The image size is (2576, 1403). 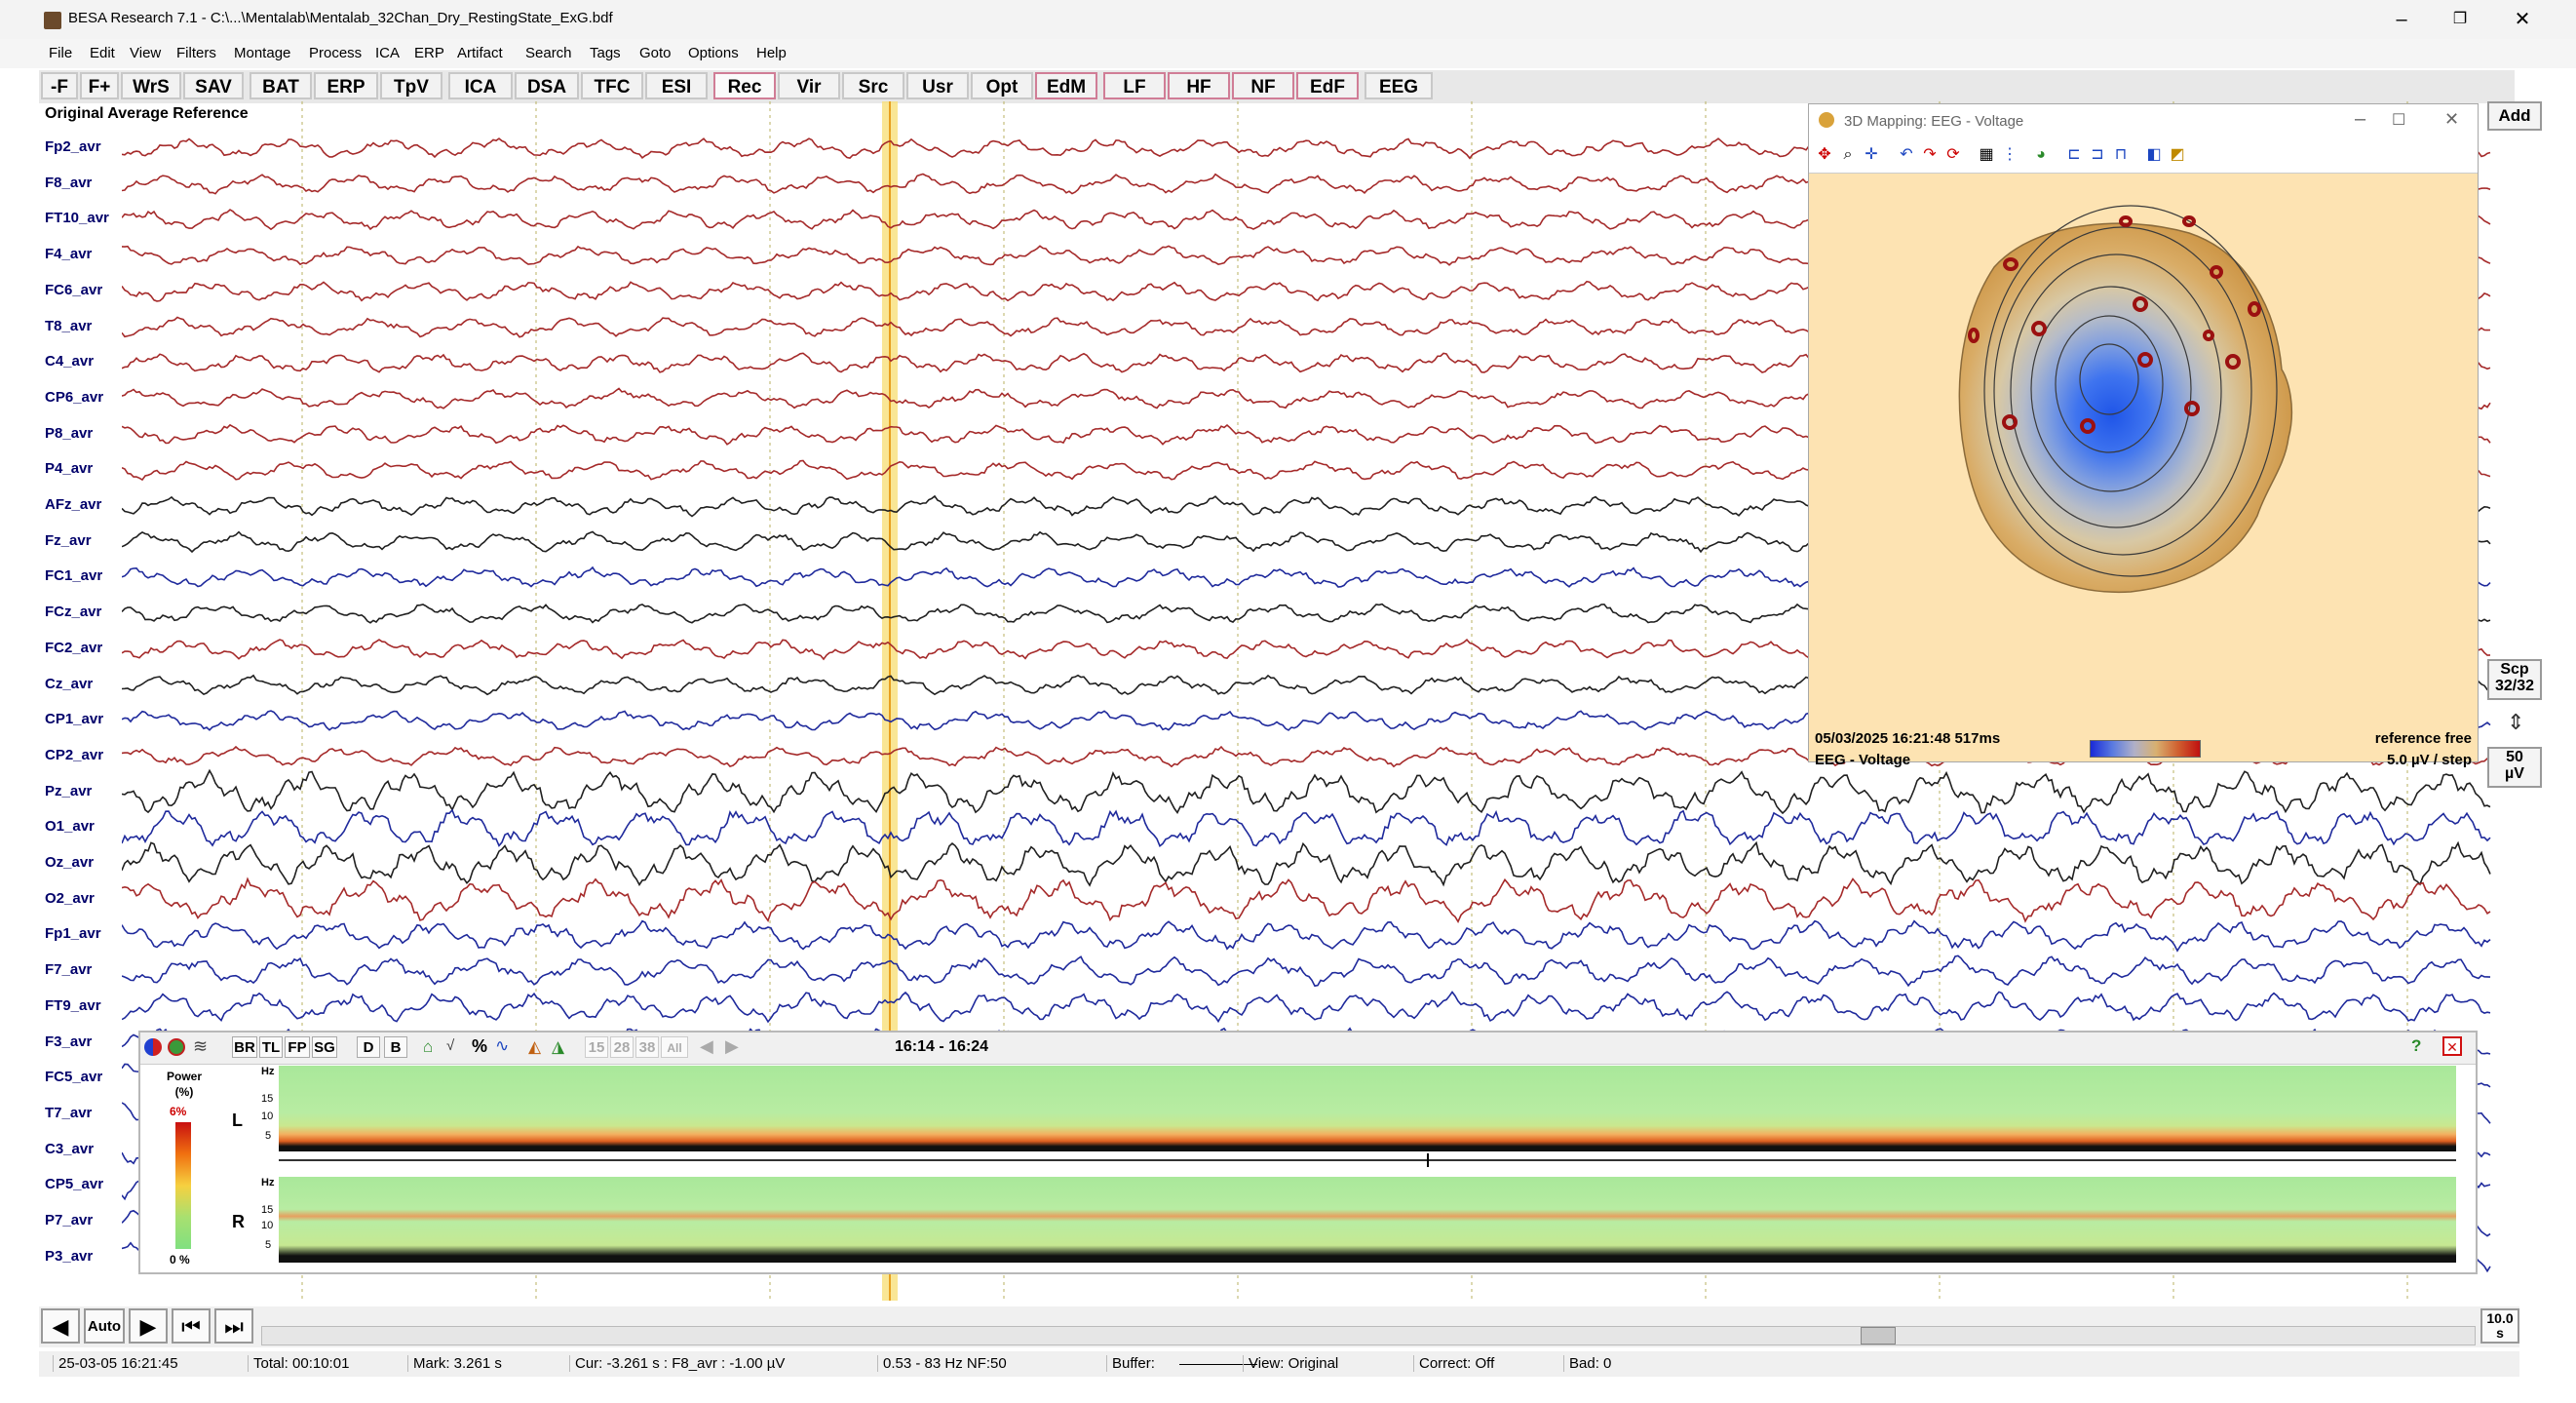 What do you see at coordinates (732, 1046) in the screenshot?
I see `next-icon: ▶` at bounding box center [732, 1046].